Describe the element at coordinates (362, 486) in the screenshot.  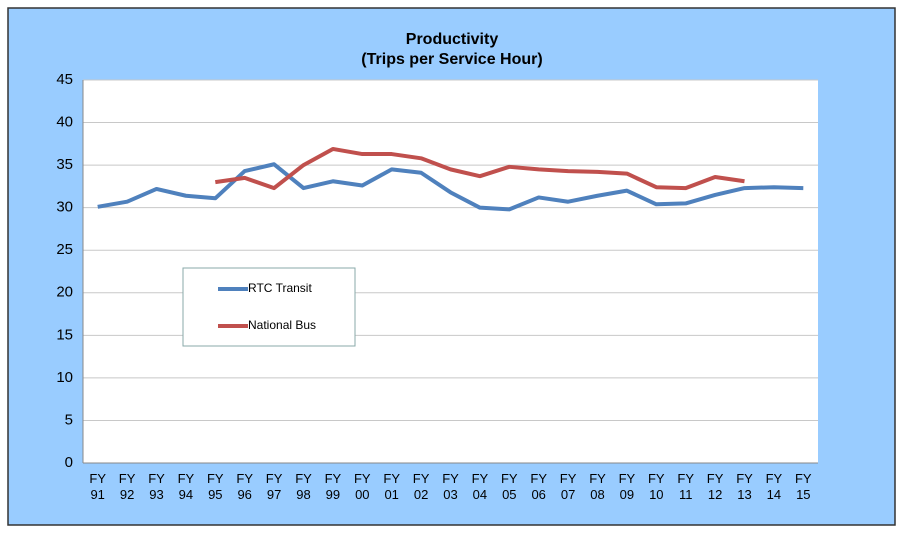
I see `x-tick-label: FY 00` at that location.